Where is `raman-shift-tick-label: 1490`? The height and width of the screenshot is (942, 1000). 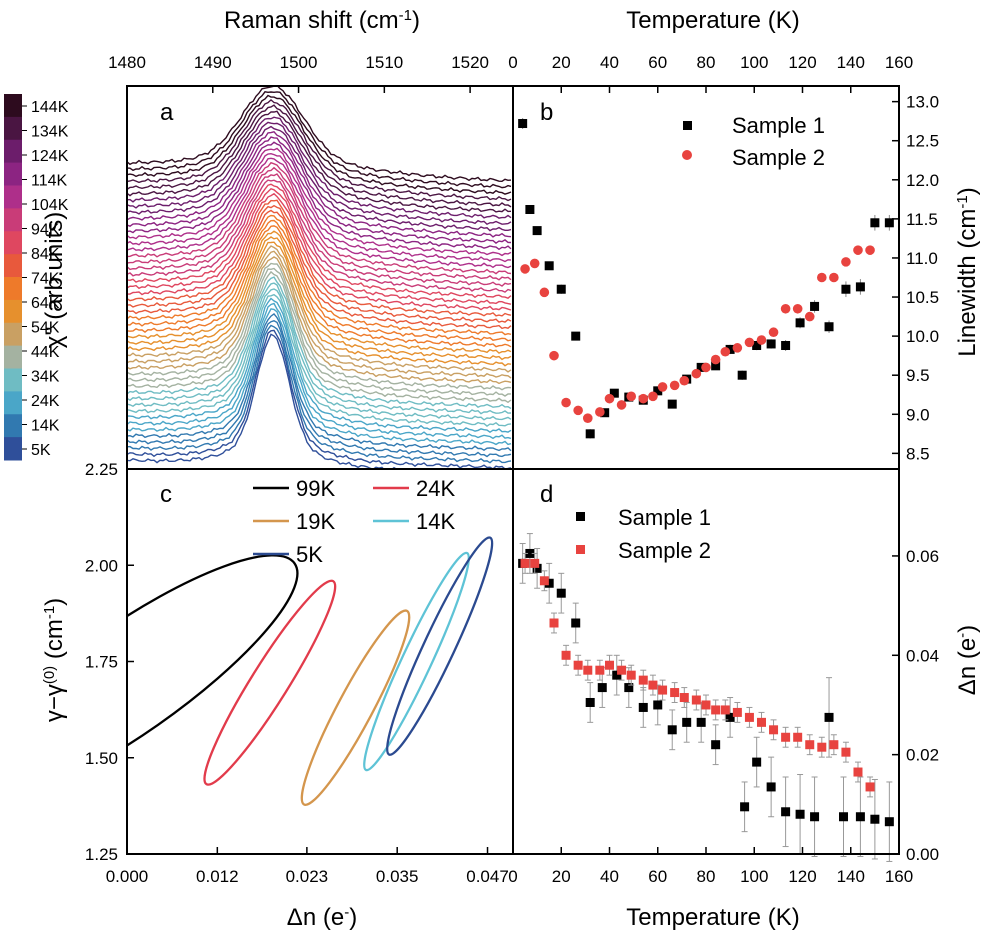 raman-shift-tick-label: 1490 is located at coordinates (213, 62).